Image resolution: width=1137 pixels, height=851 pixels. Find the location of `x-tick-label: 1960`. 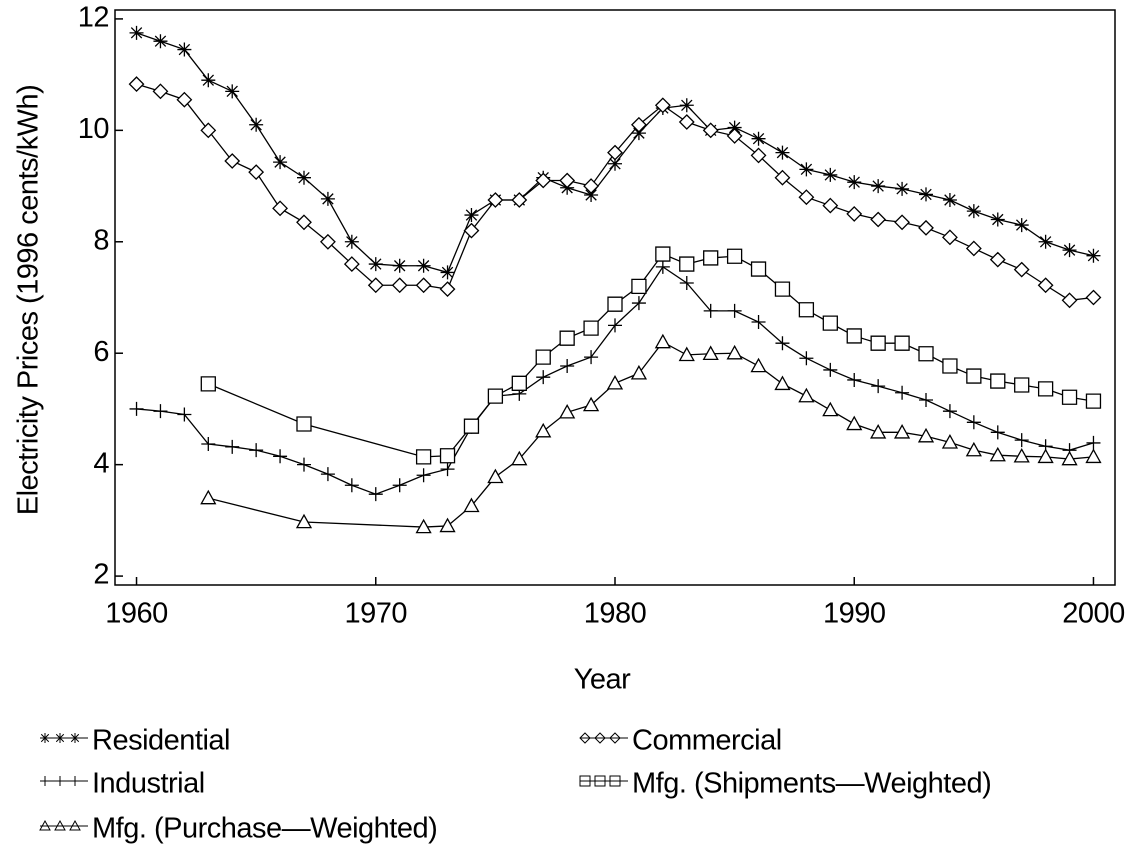

x-tick-label: 1960 is located at coordinates (136, 614).